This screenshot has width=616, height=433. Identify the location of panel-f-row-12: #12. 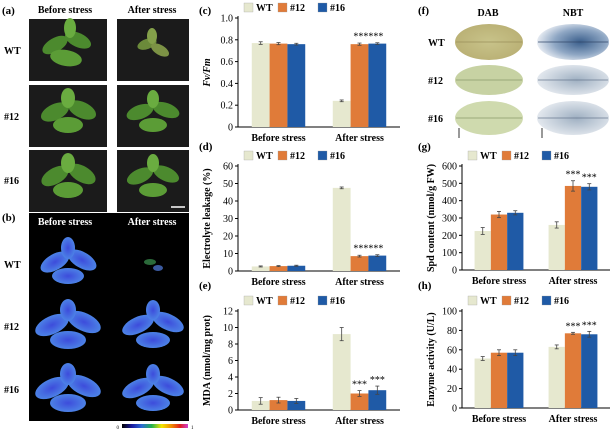
(435, 81).